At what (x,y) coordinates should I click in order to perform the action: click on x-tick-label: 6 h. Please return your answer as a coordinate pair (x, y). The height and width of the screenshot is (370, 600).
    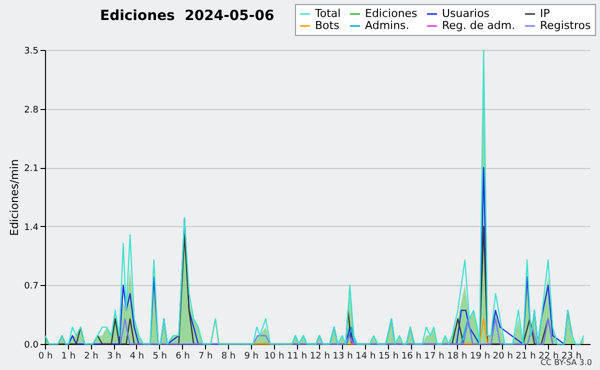
    Looking at the image, I should click on (183, 357).